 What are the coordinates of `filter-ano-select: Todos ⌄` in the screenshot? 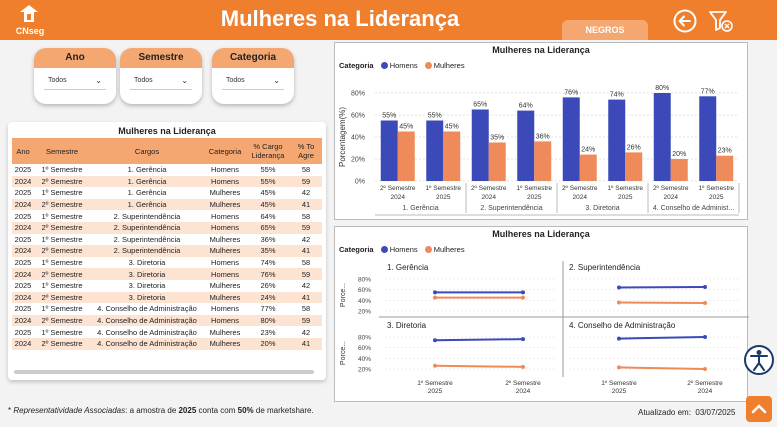 It's located at (75, 81).